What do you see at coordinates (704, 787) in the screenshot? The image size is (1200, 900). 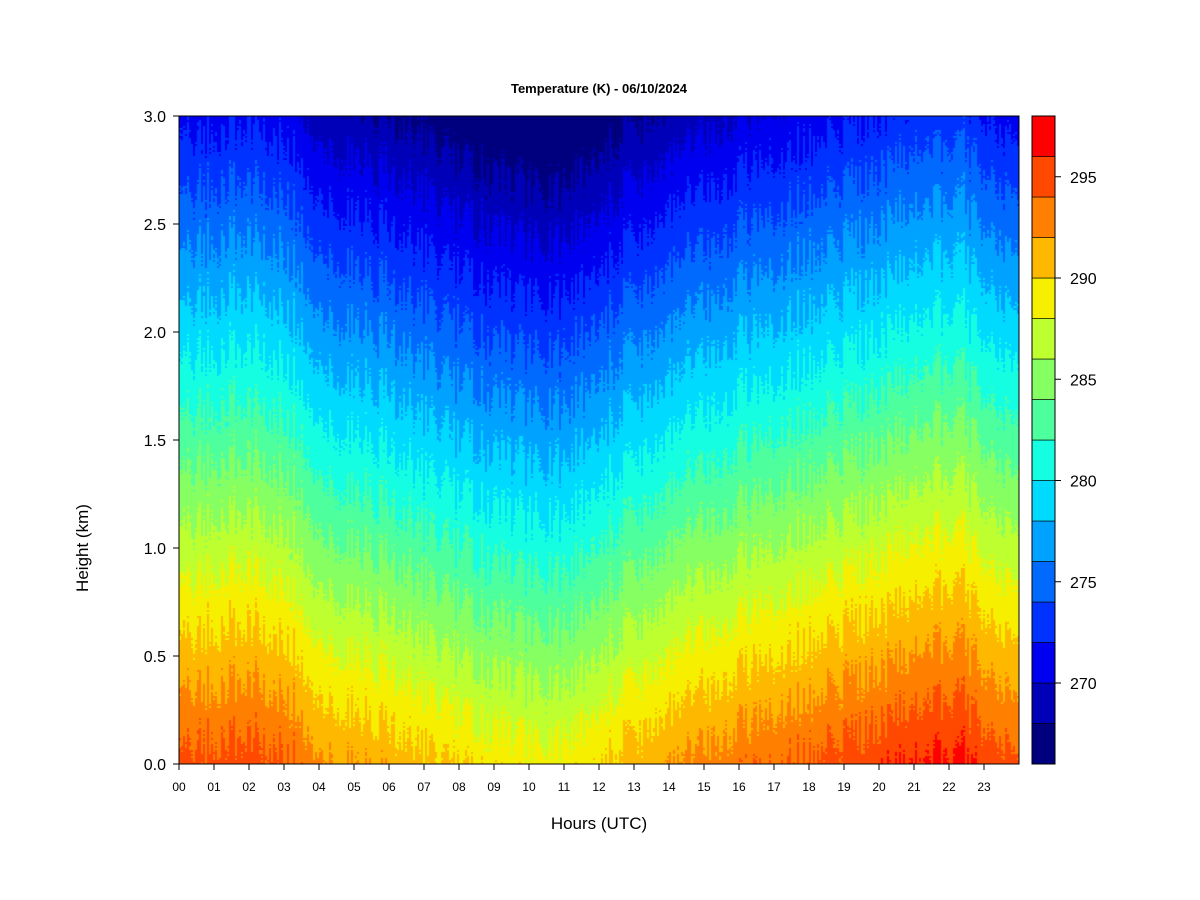 I see `x-tick-label: 15` at bounding box center [704, 787].